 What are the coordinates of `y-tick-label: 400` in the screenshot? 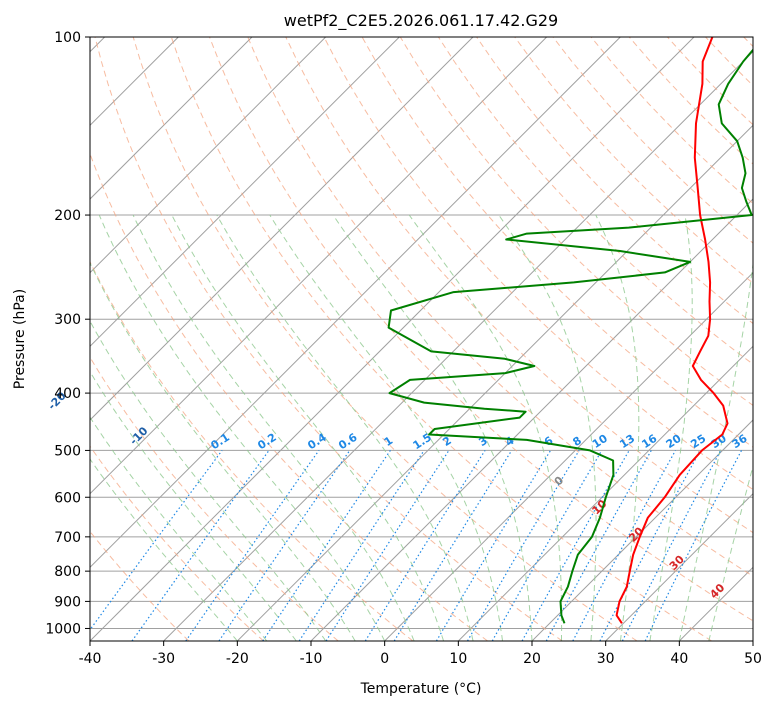 It's located at (67, 394).